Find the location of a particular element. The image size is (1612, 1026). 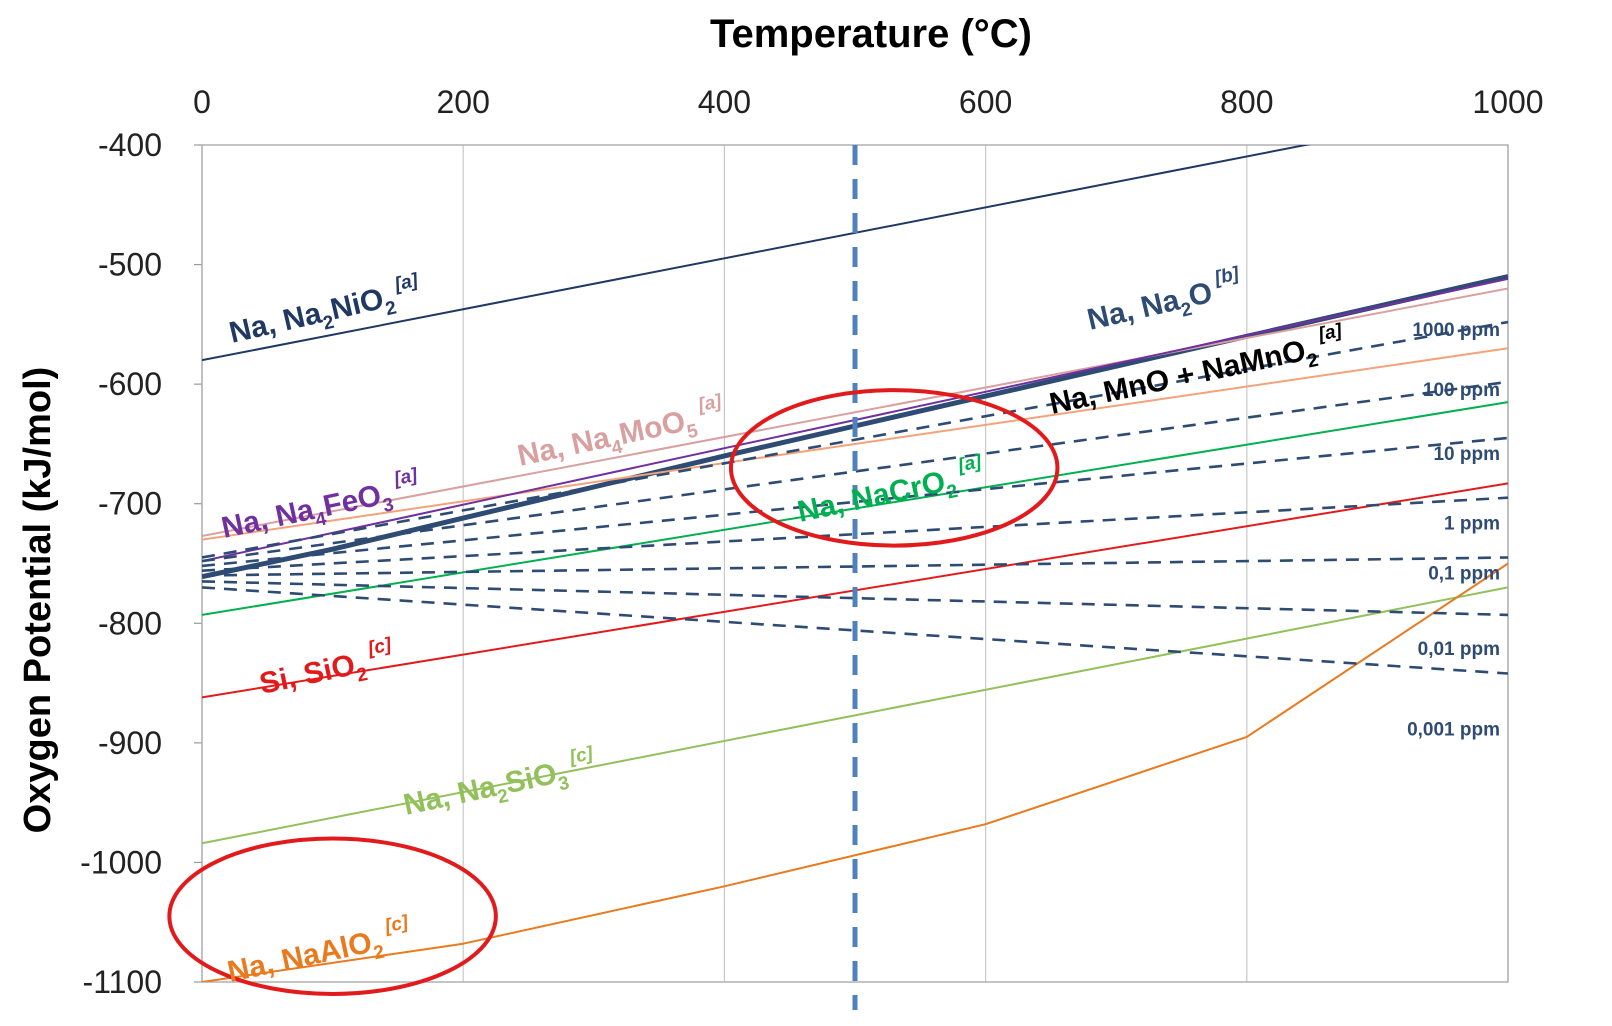

x-tick-200: 200 is located at coordinates (463, 102).